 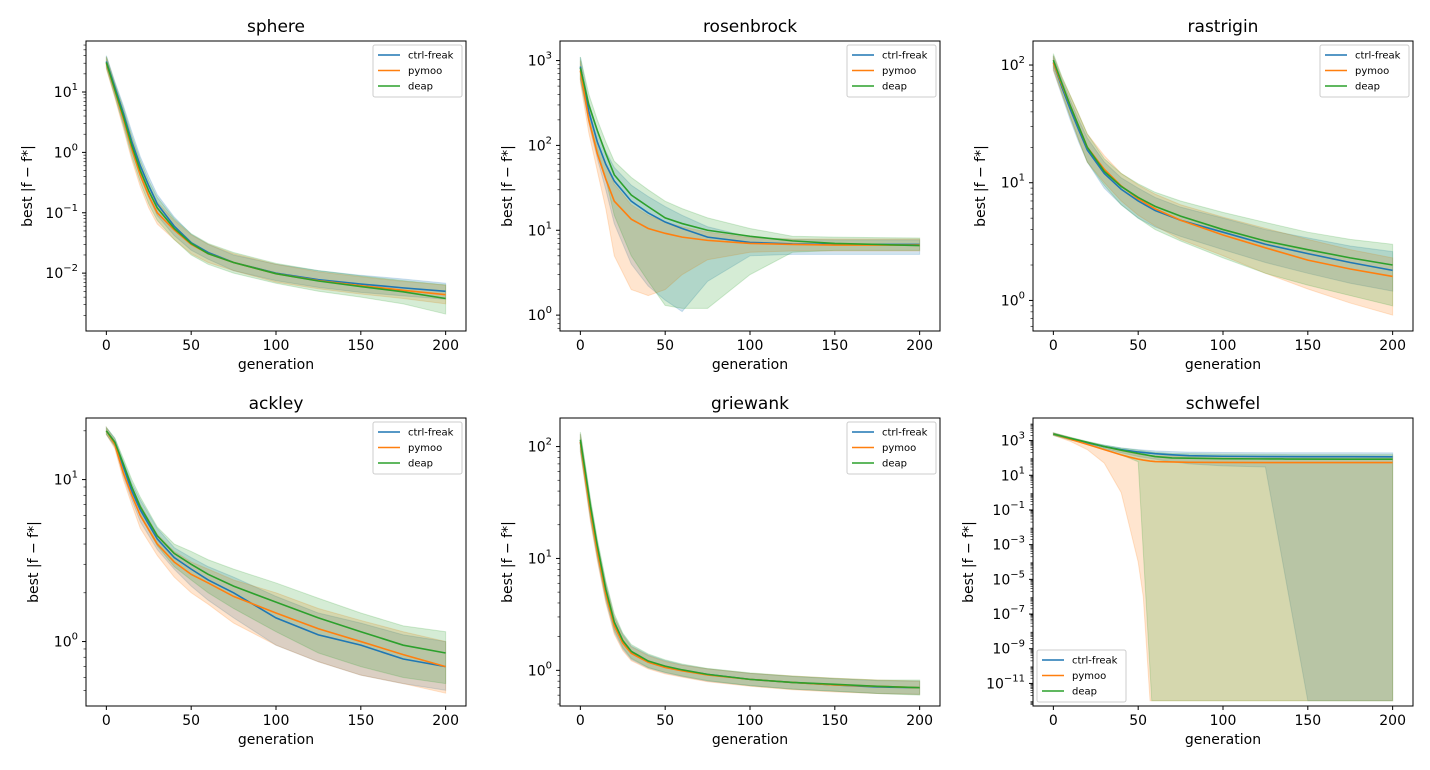 What do you see at coordinates (276, 404) in the screenshot?
I see `panel-title: ackley` at bounding box center [276, 404].